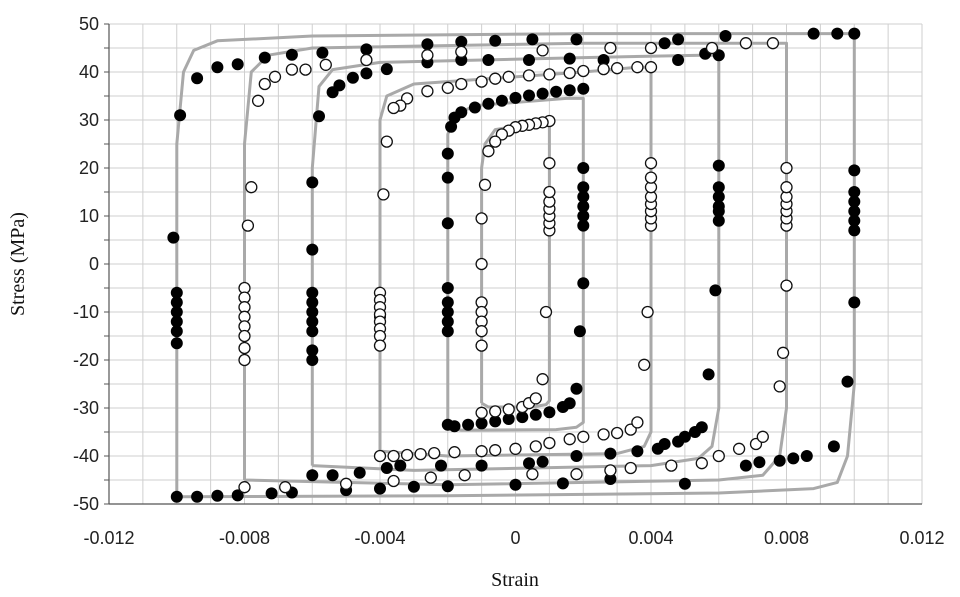 This screenshot has width=960, height=597. What do you see at coordinates (379, 538) in the screenshot?
I see `x-tick-label: -0.004` at bounding box center [379, 538].